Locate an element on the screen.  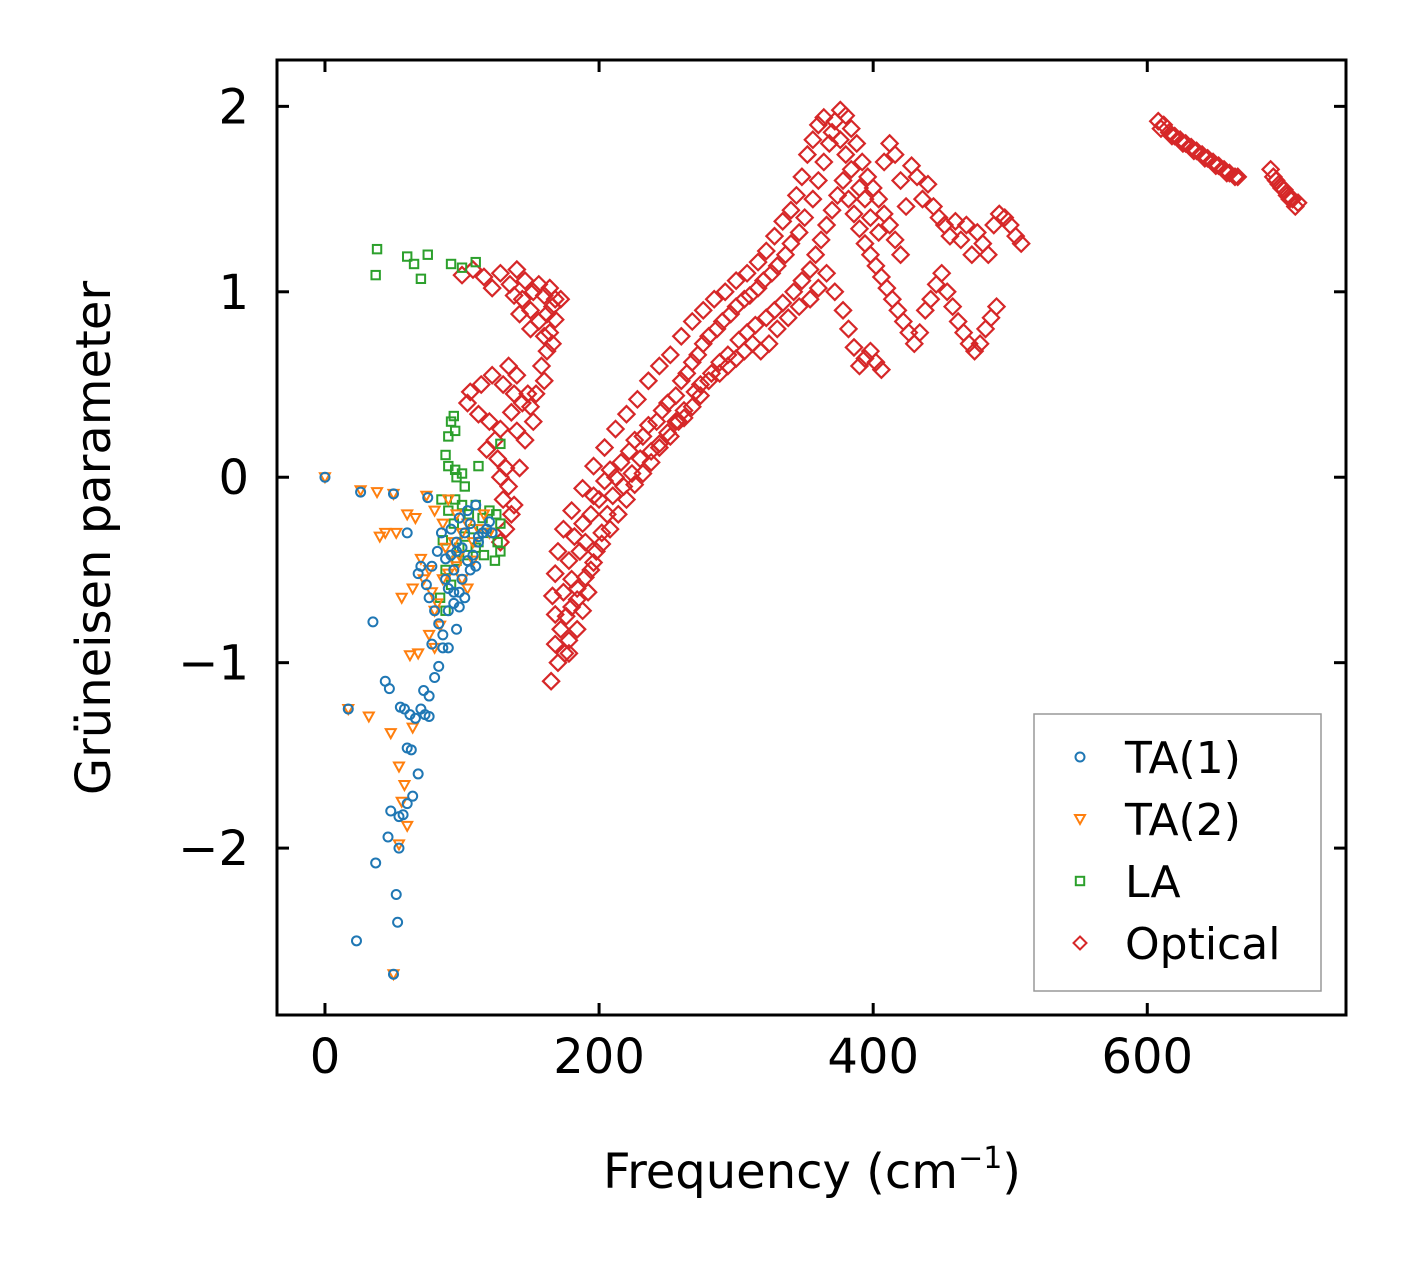
legend-label: TA(2) is located at coordinates (1182, 820).